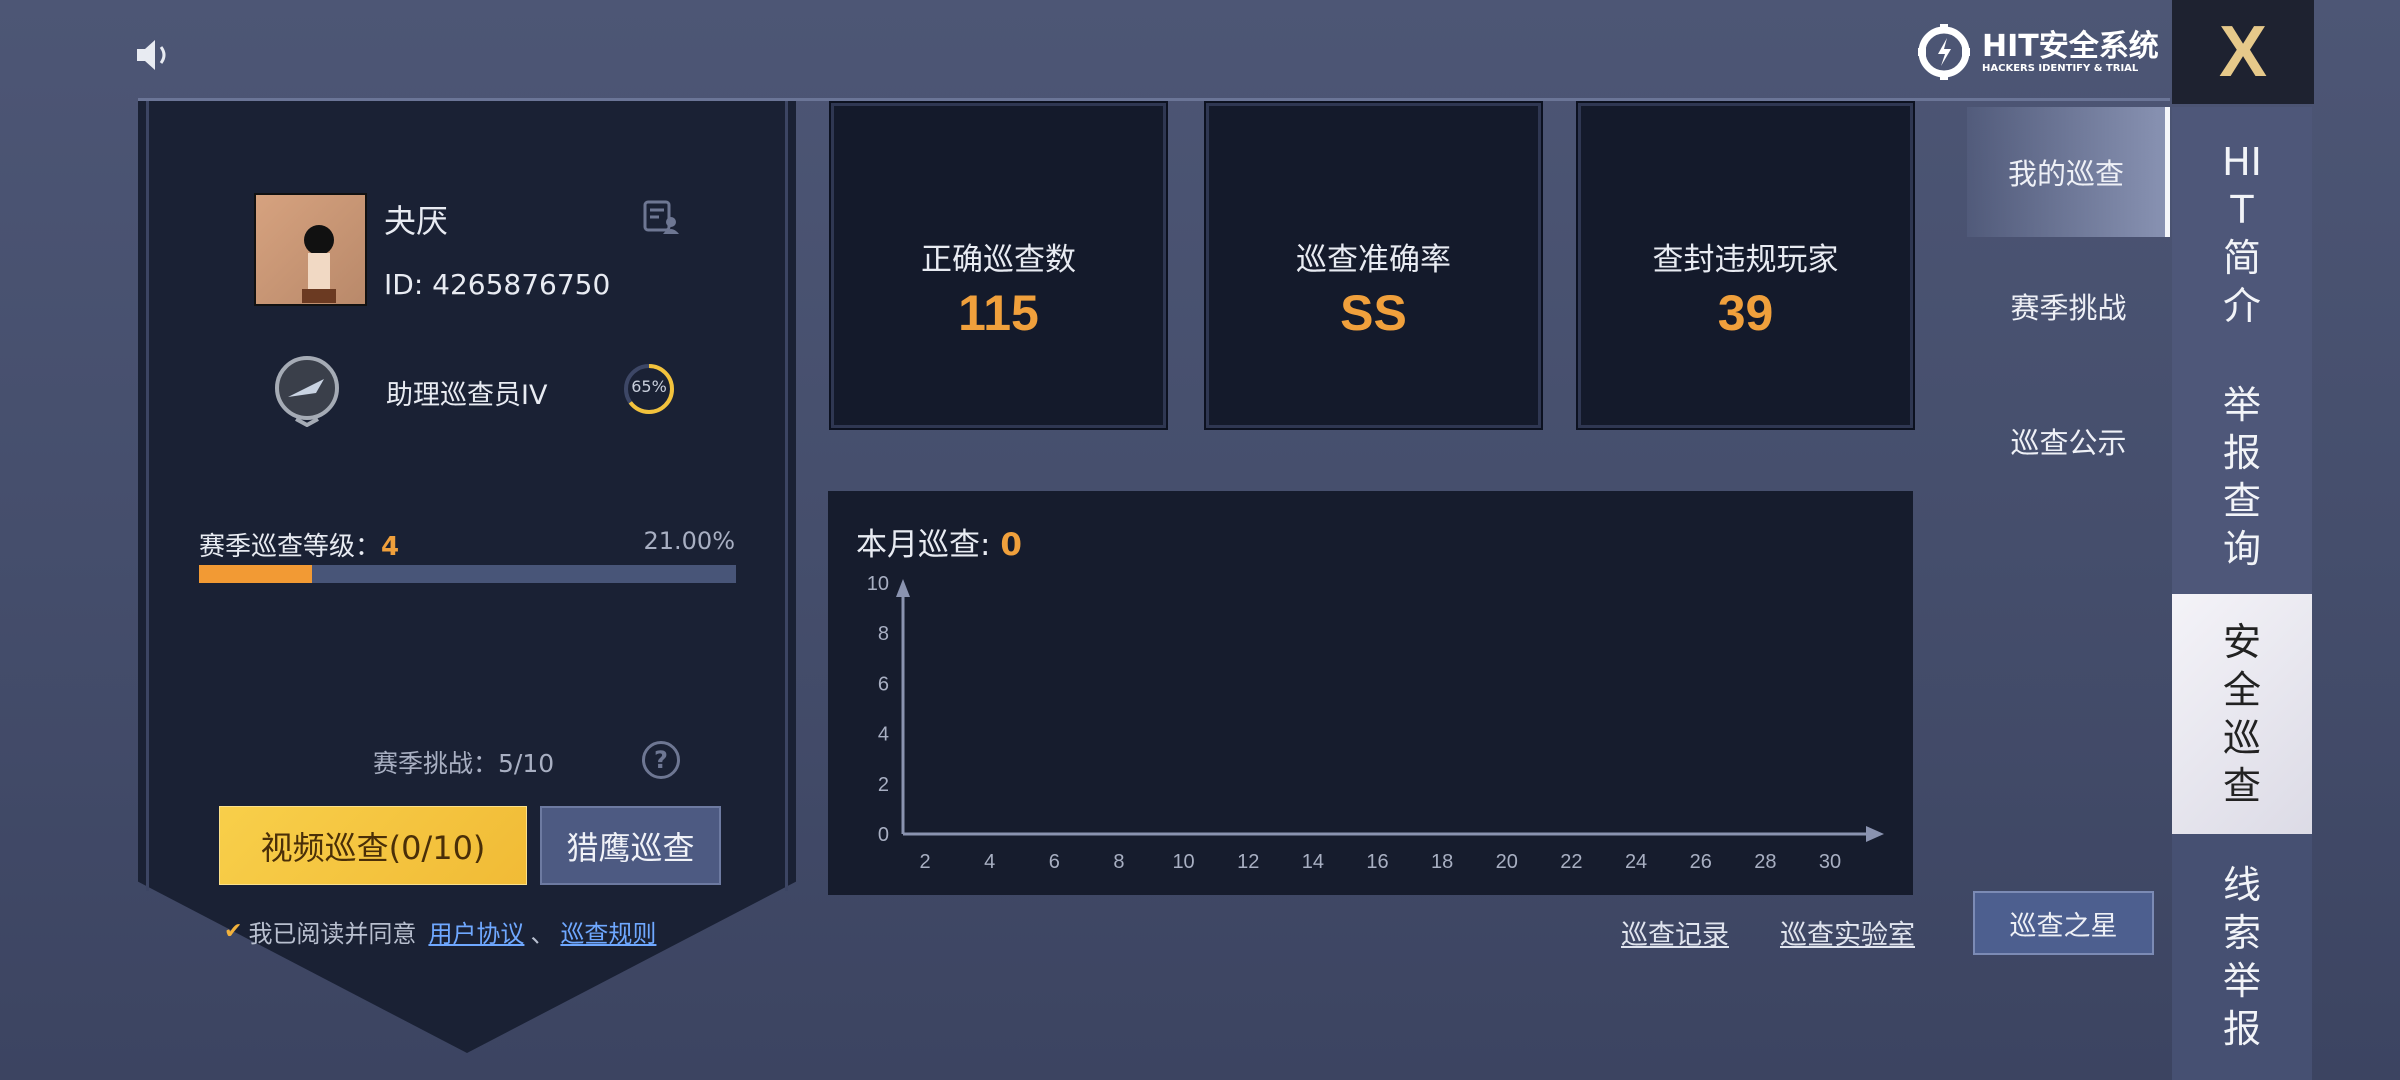  Describe the element at coordinates (1011, 545) in the screenshot. I see `monthly-value: 0` at that location.